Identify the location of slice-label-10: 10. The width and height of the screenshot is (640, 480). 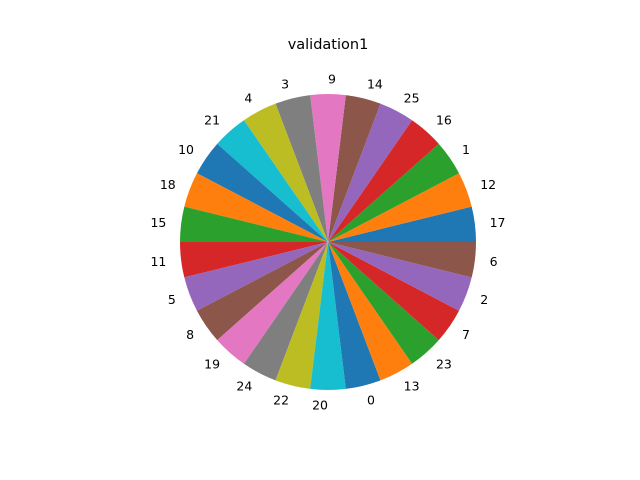
(186, 149).